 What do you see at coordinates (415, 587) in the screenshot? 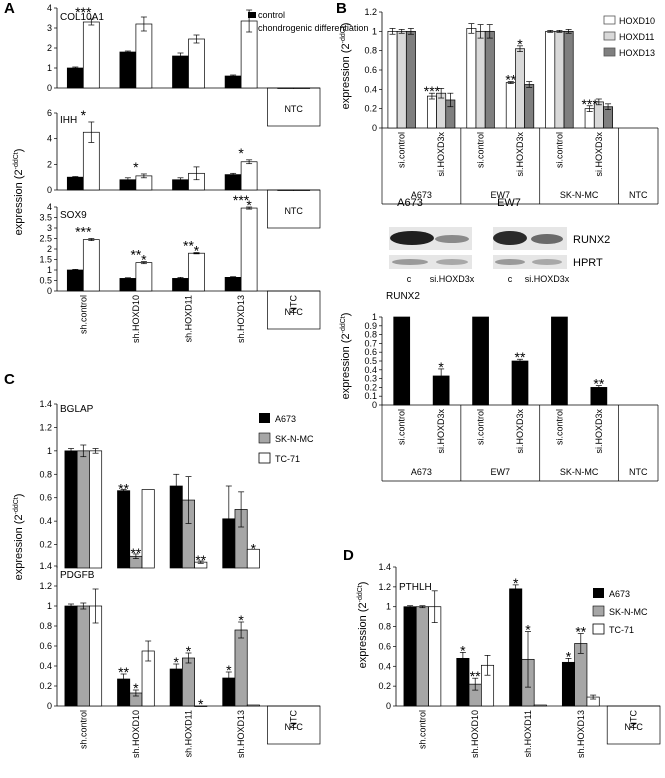
I see `chart-title: PTHLH` at bounding box center [415, 587].